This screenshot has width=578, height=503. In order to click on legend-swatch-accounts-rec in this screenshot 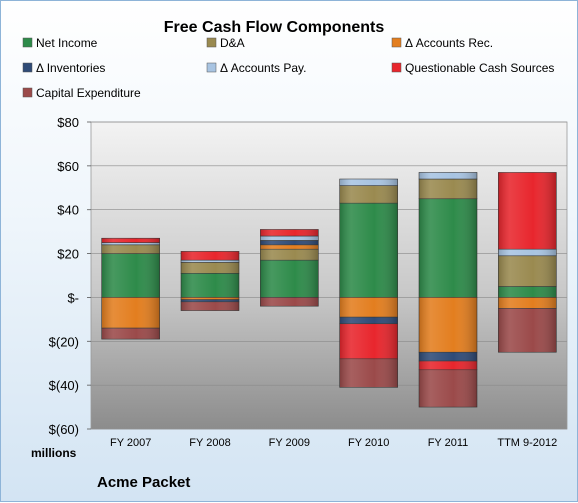, I will do `click(396, 42)`.